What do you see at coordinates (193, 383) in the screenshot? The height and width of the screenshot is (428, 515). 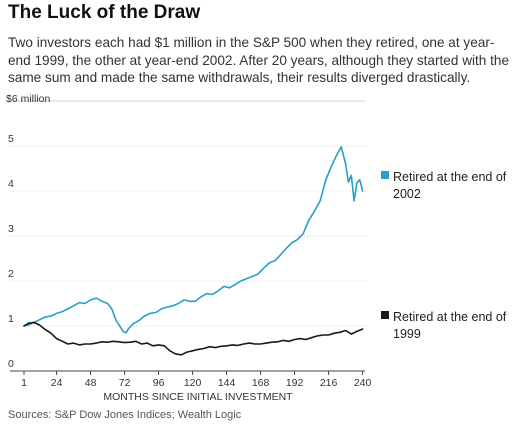 I see `x-tick-label: 120` at bounding box center [193, 383].